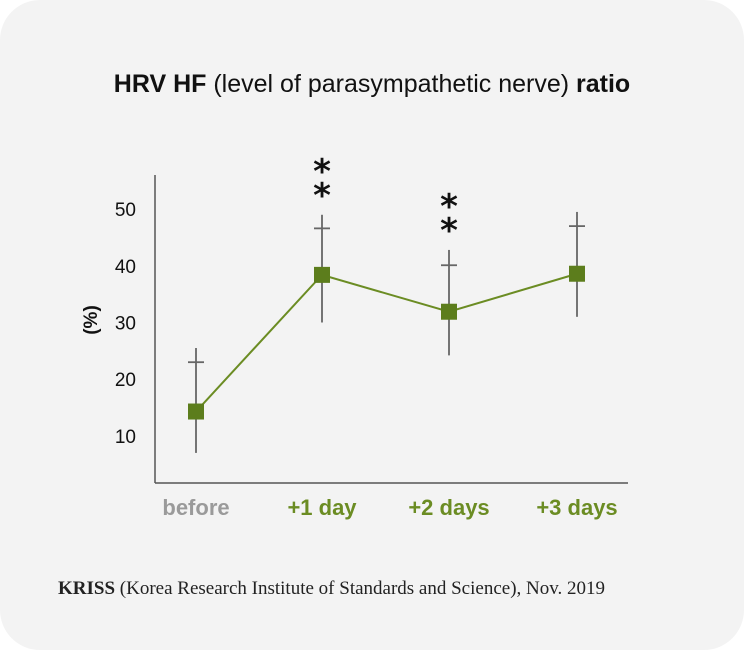 This screenshot has height=650, width=744. What do you see at coordinates (576, 507) in the screenshot?
I see `x-tick-label: +3 days` at bounding box center [576, 507].